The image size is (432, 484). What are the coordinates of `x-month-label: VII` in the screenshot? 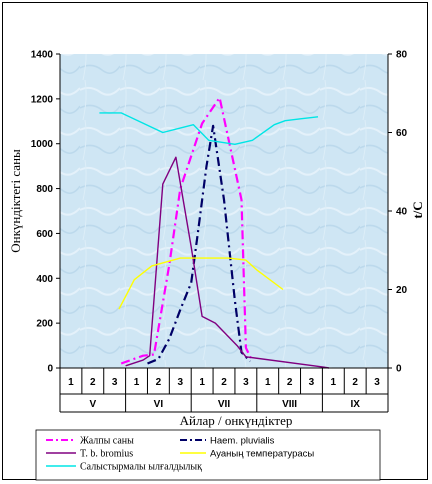 It's located at (224, 404).